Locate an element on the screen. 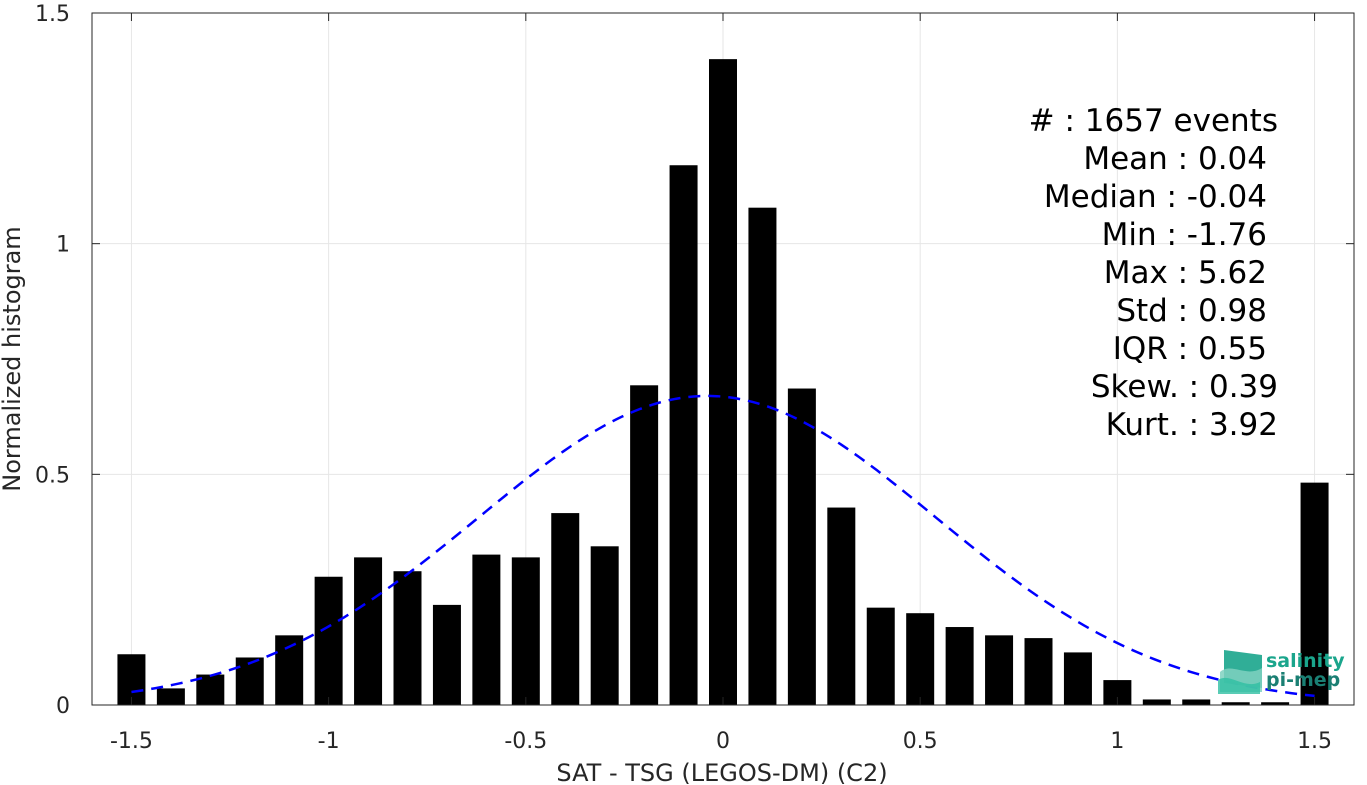 This screenshot has height=785, width=1367. x-tick-label: 0.5 is located at coordinates (920, 741).